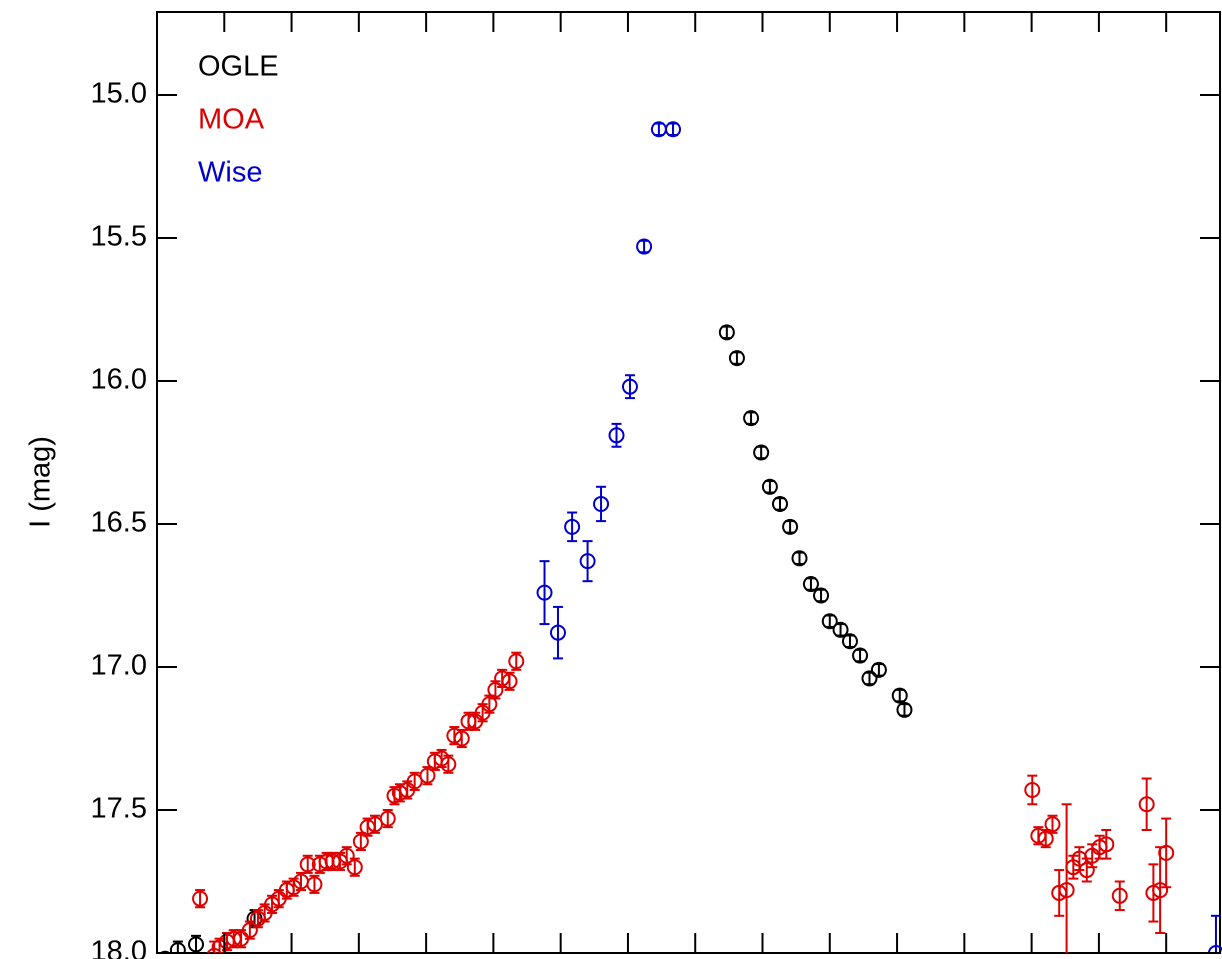 This screenshot has height=959, width=1222. I want to click on y-tick-label: 17.5, so click(119, 809).